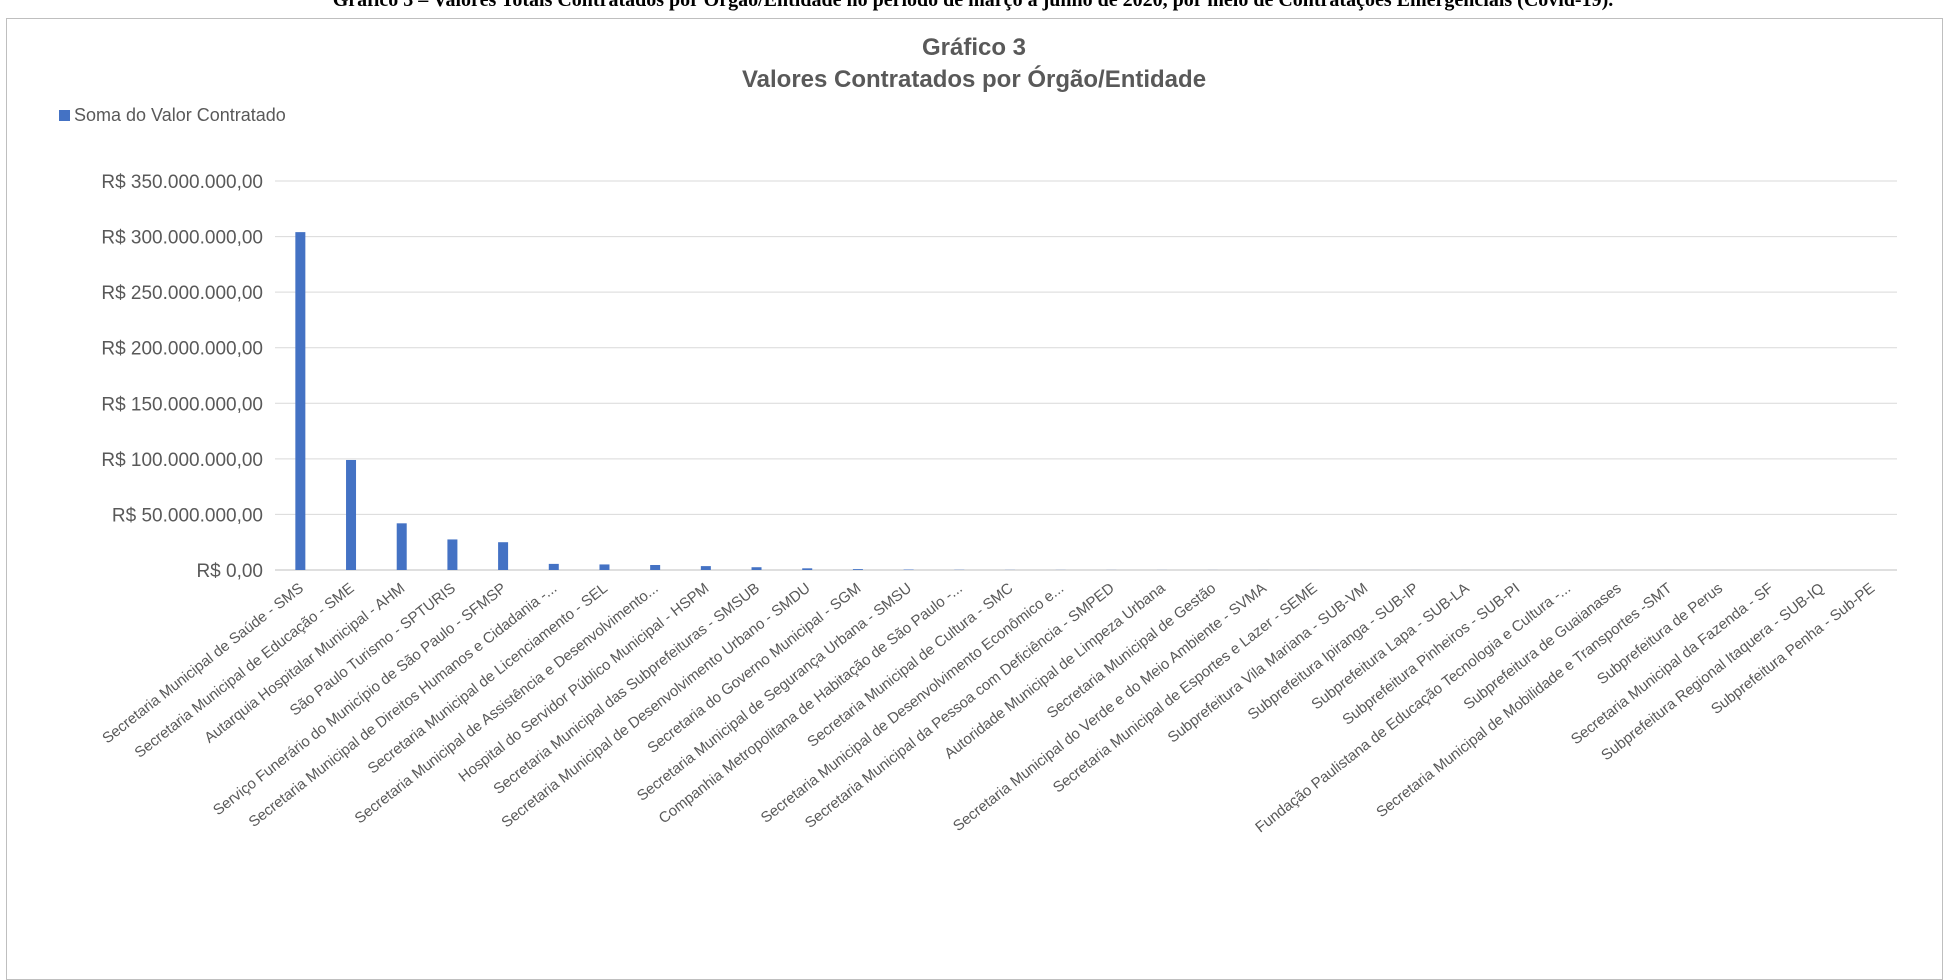 This screenshot has width=1946, height=980. I want to click on x-tick-label: Secretaria Municipal de Saúde - SMS, so click(203, 663).